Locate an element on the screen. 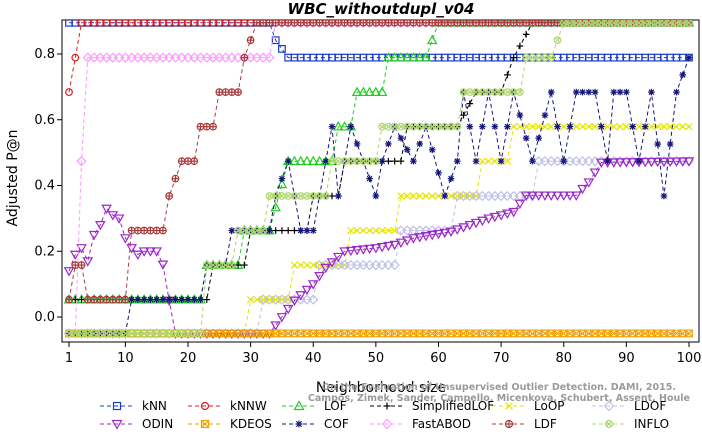 Image resolution: width=702 pixels, height=434 pixels. legend-label: kNNW is located at coordinates (248, 406).